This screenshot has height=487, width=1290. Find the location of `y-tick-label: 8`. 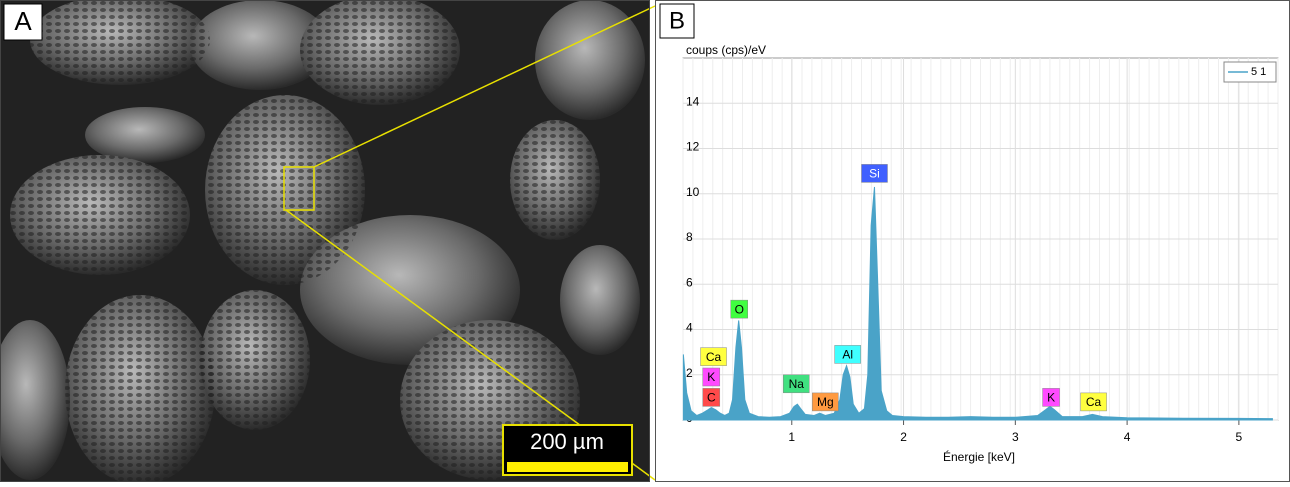

y-tick-label: 8 is located at coordinates (689, 237).